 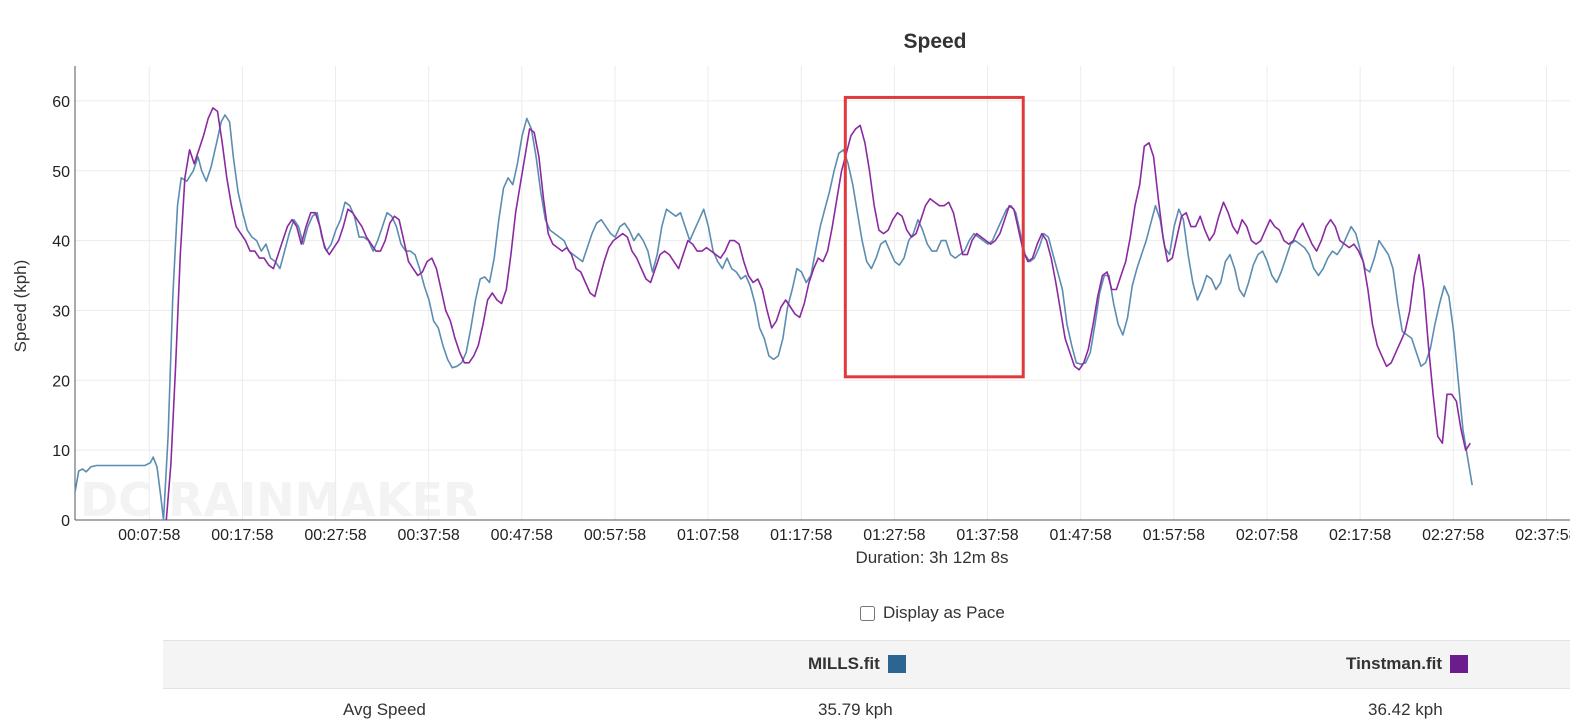 I want to click on y-axis-label: Speed (kph), so click(x=20, y=306).